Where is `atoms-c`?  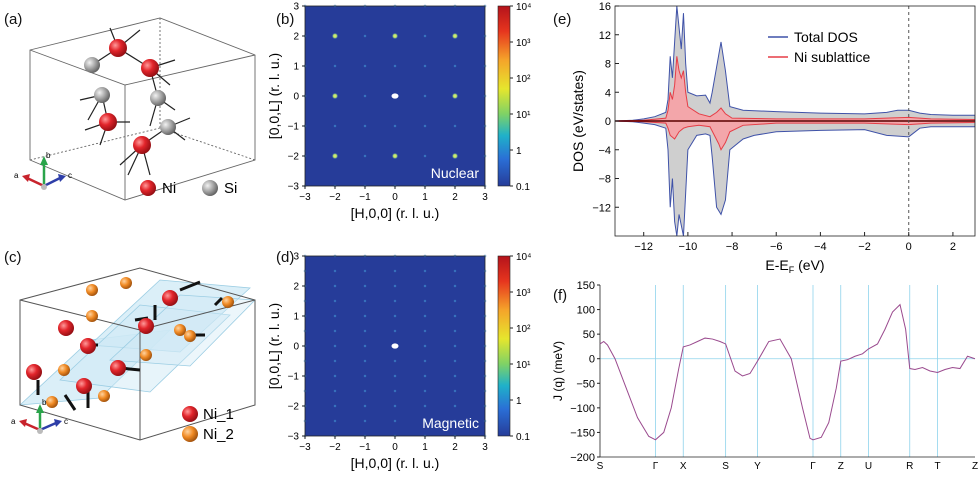
atoms-c is located at coordinates (130, 342).